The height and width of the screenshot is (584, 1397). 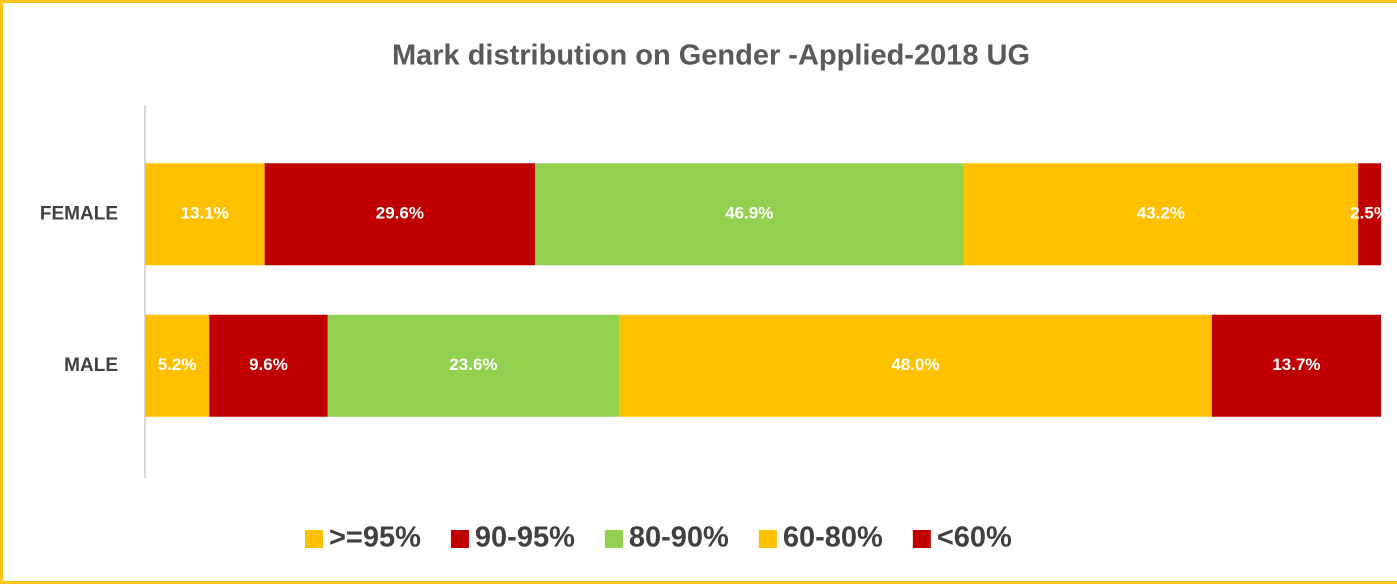 I want to click on legend-label: 80-90%, so click(x=679, y=538).